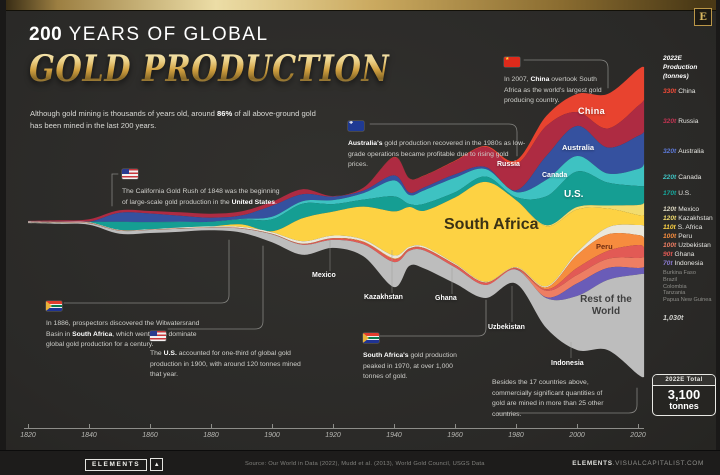 Image resolution: width=720 pixels, height=475 pixels. I want to click on elements-wordmark: ELEMENTS, so click(116, 464).